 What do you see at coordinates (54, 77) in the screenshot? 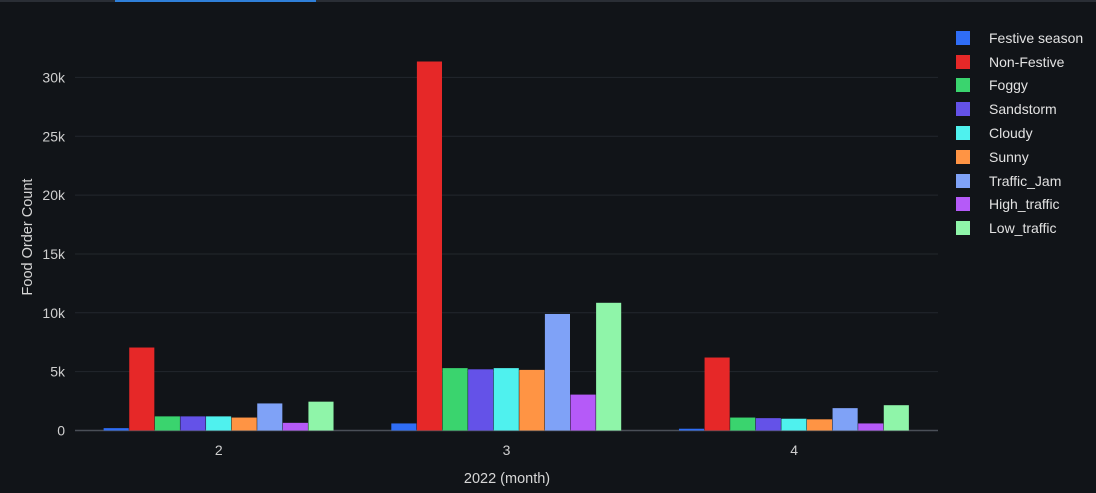
I see `y-tick-label: 30k` at bounding box center [54, 77].